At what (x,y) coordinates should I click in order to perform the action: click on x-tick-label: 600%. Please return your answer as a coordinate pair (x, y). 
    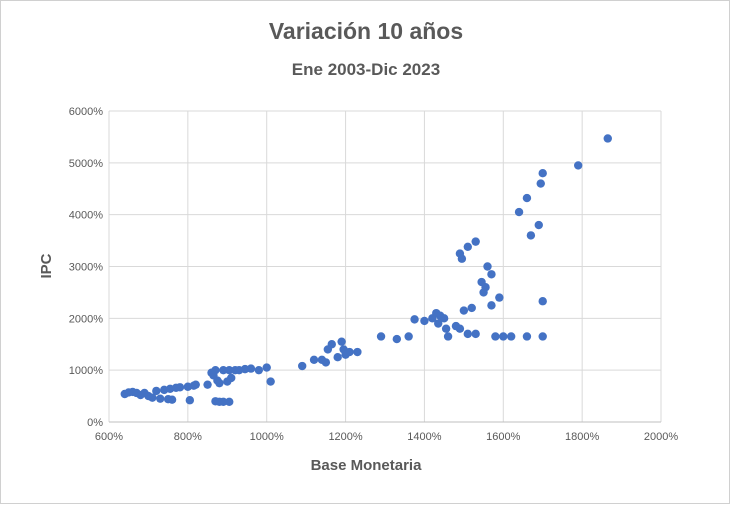
    Looking at the image, I should click on (109, 437).